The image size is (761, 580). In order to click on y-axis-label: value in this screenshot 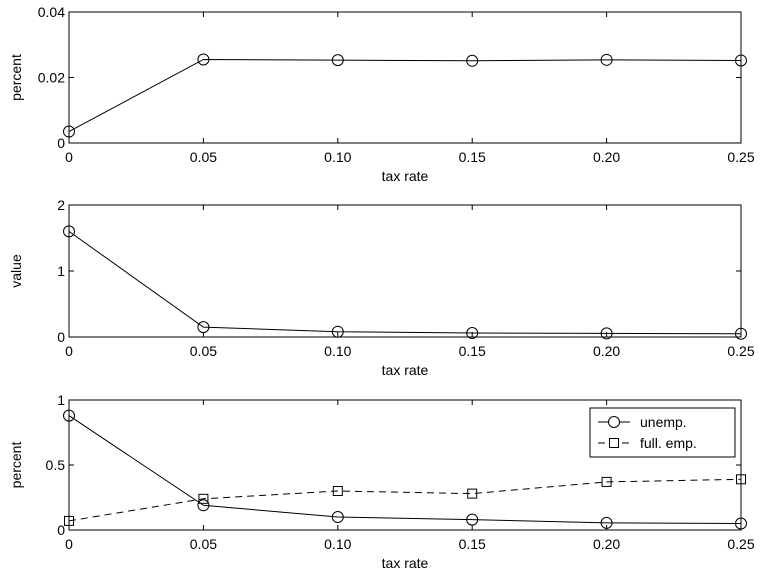, I will do `click(16, 271)`.